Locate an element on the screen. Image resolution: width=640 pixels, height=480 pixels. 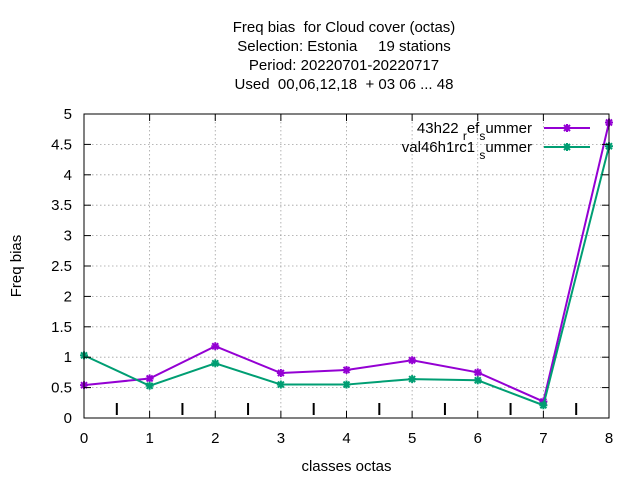
class-boundary-markers is located at coordinates (346, 409).